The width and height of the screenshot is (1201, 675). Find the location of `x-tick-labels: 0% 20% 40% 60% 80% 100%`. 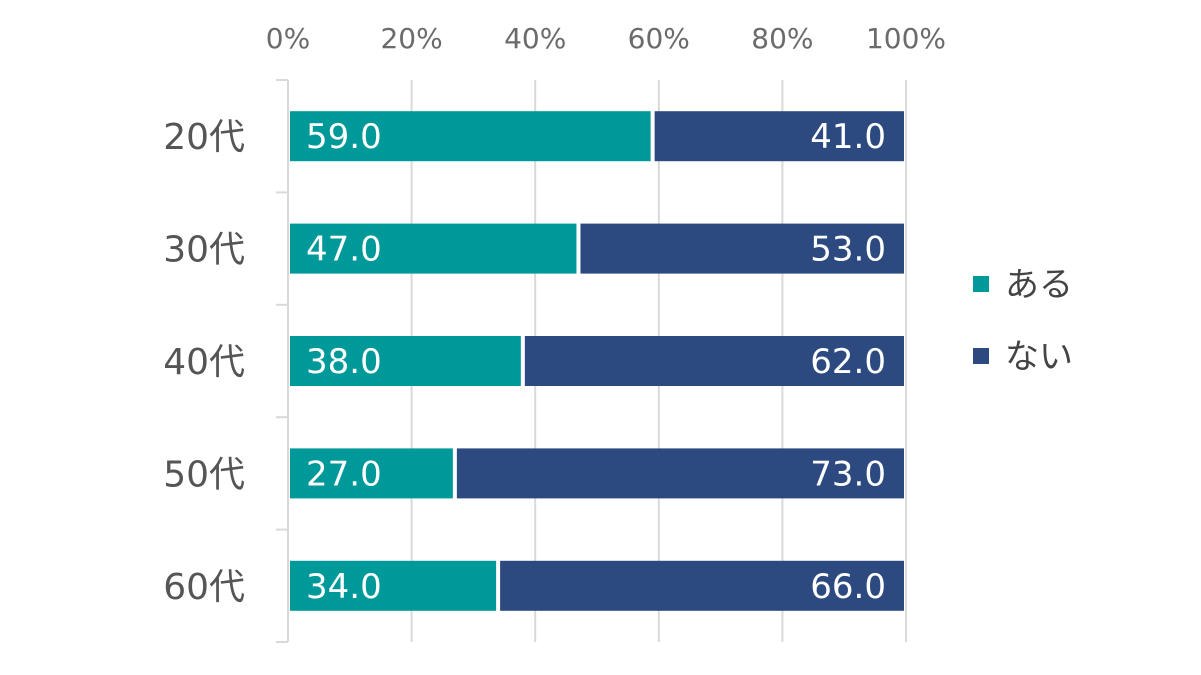

x-tick-labels: 0% 20% 40% 60% 80% 100% is located at coordinates (606, 38).